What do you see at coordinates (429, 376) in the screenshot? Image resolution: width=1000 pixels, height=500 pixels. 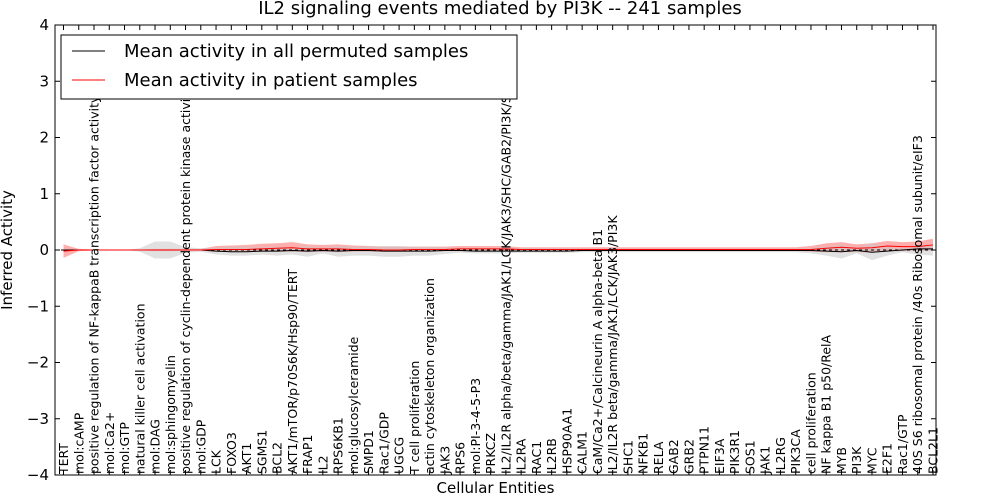 I see `x-tick-label: actin cytoskeleton organization` at bounding box center [429, 376].